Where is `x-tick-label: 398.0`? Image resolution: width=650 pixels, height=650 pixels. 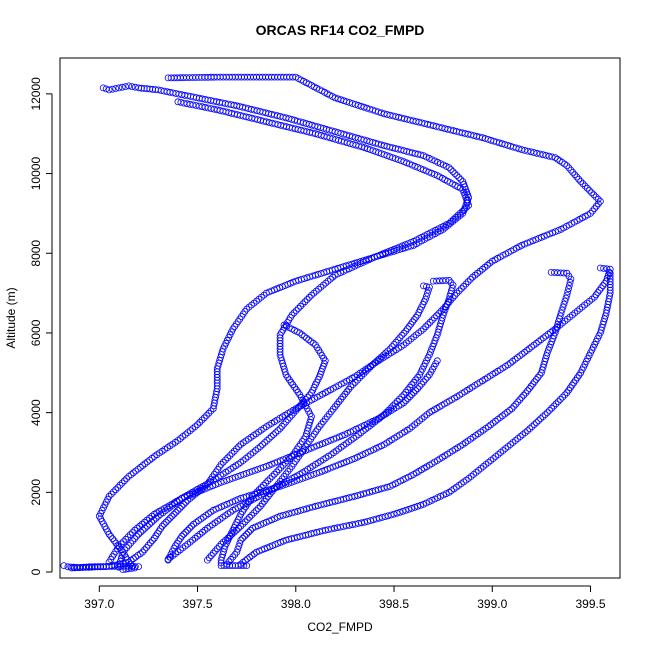 x-tick-label: 398.0 is located at coordinates (296, 604).